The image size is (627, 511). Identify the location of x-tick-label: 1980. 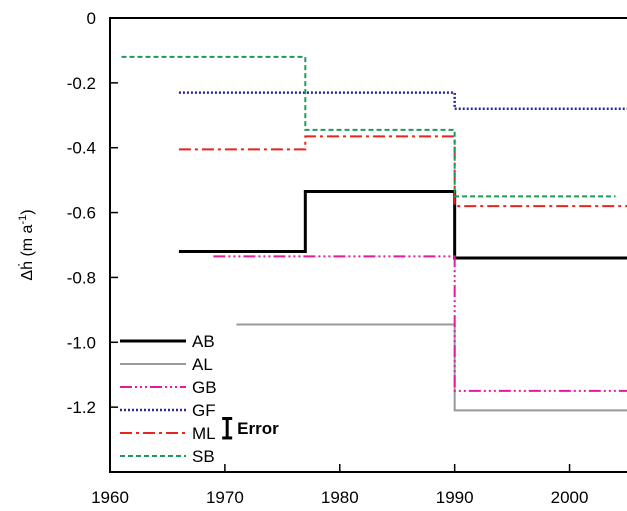
(340, 497).